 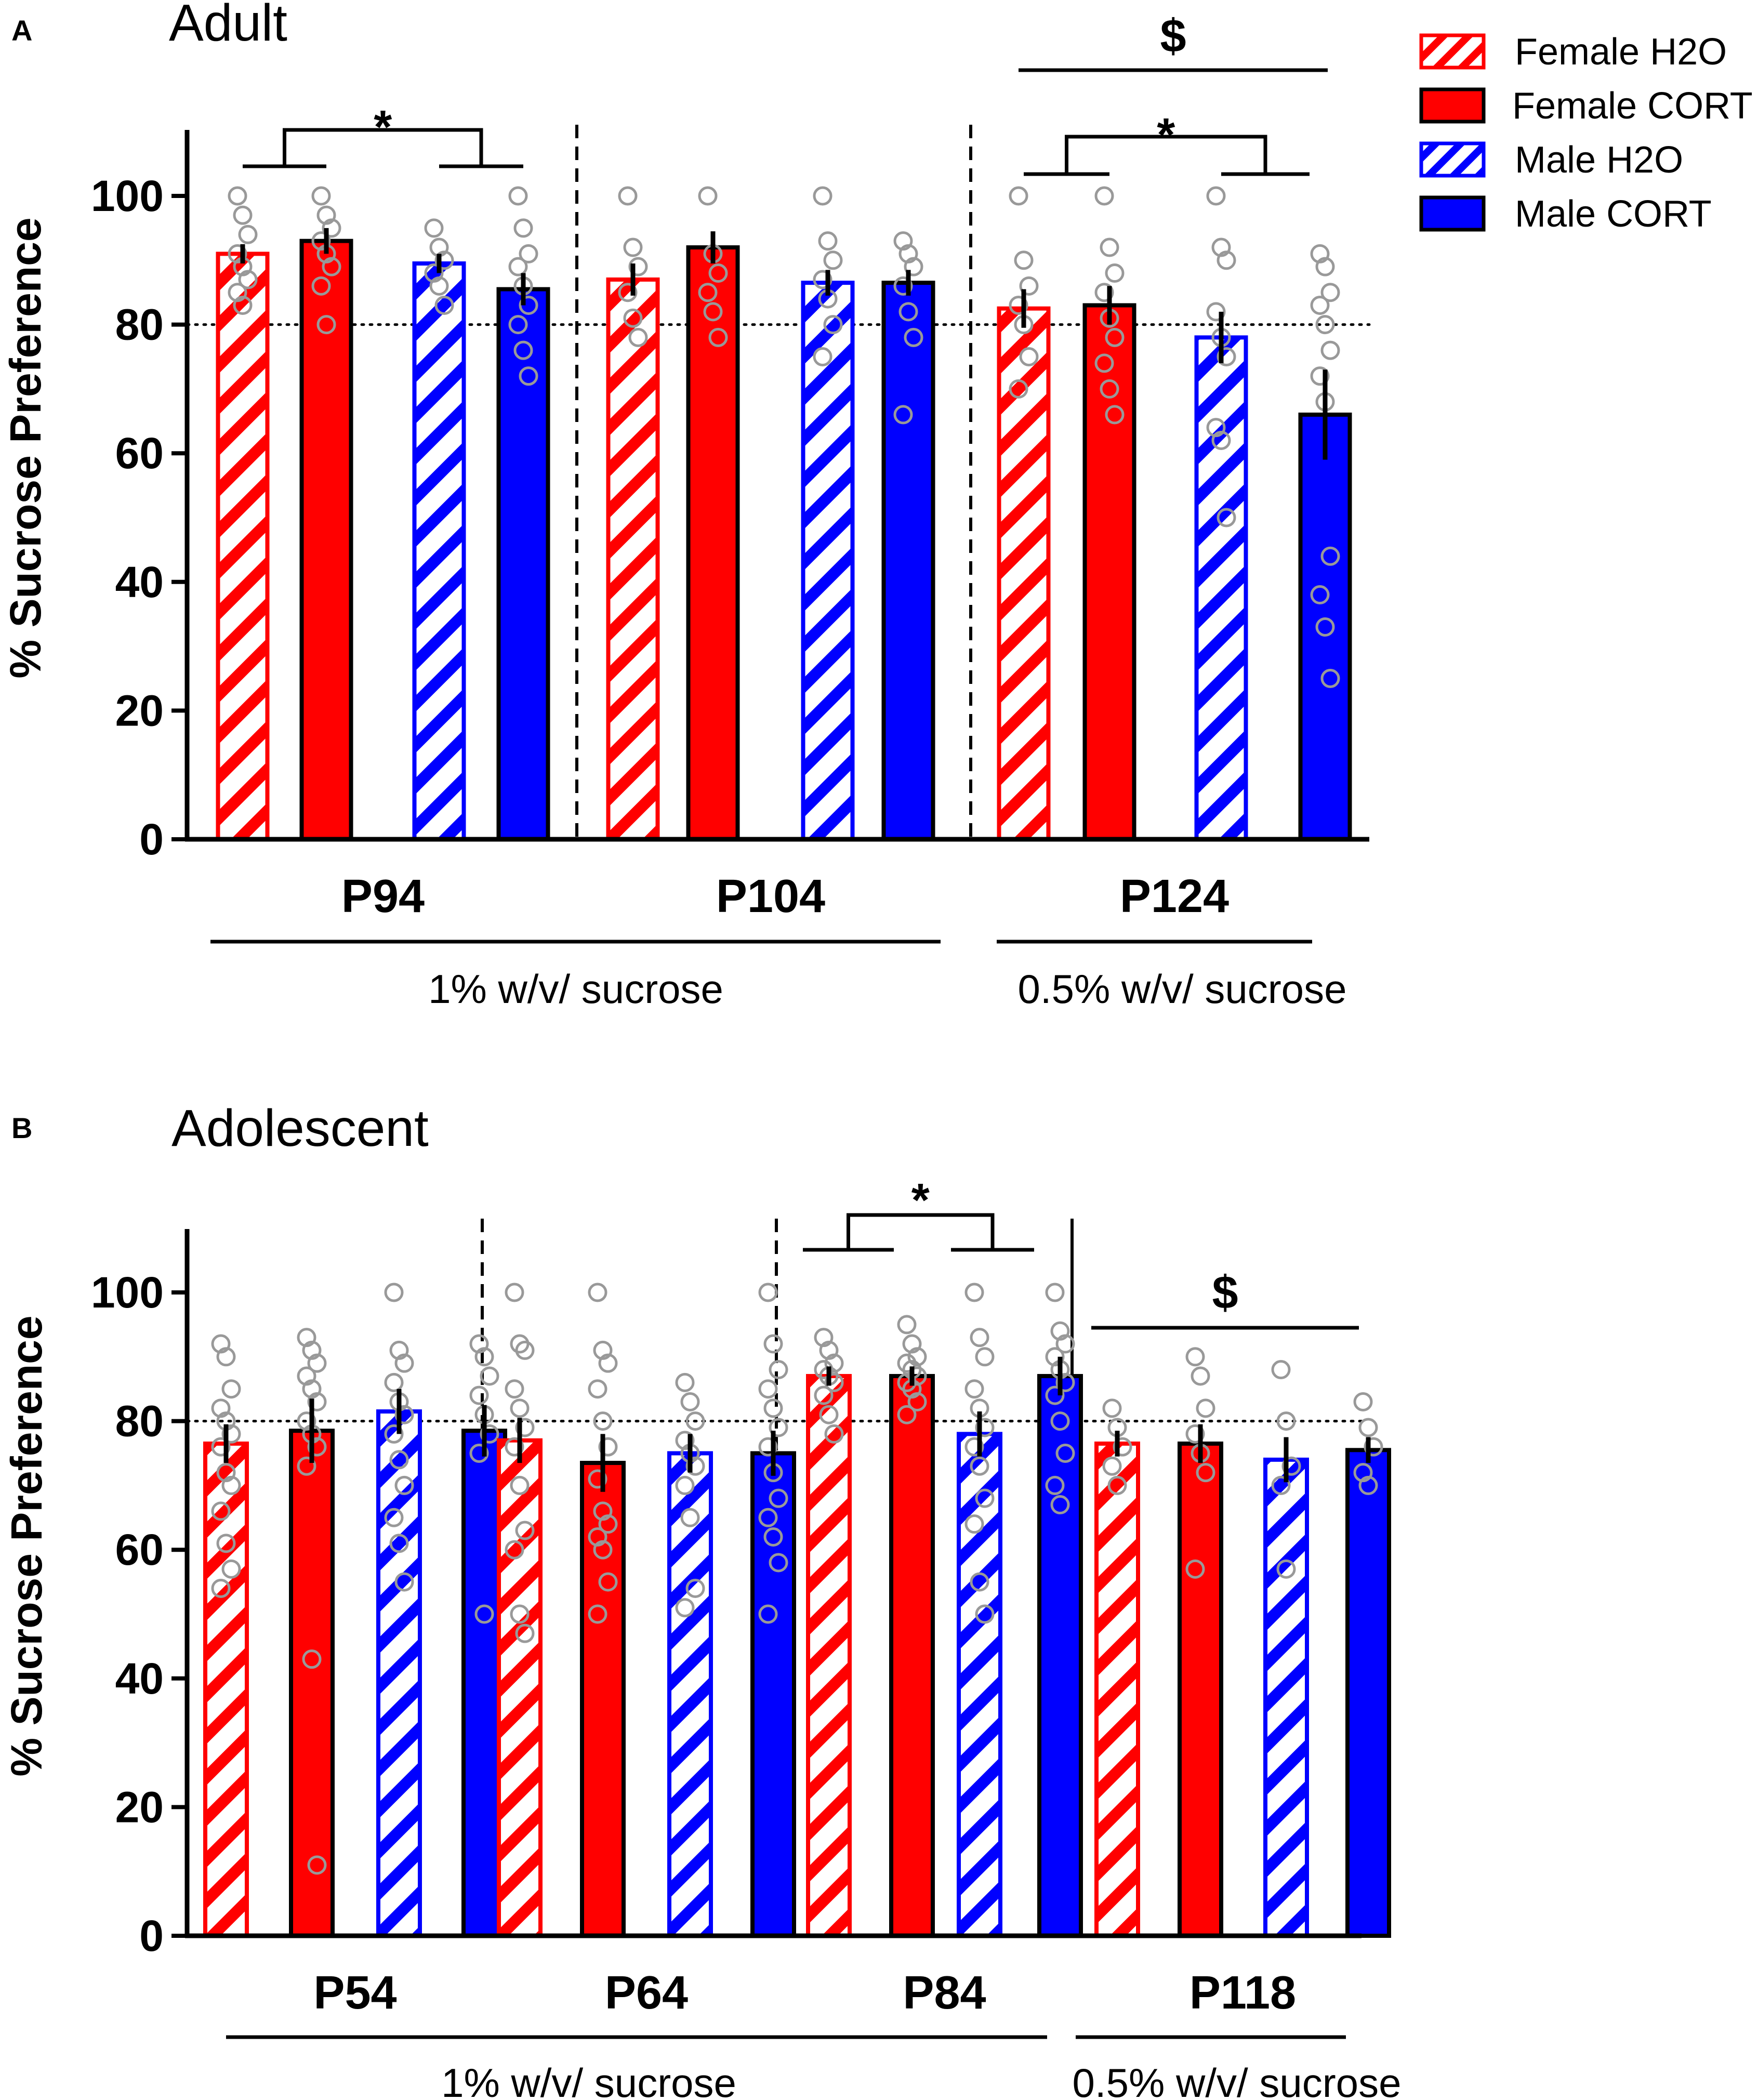 What do you see at coordinates (127, 1293) in the screenshot?
I see `panel-b-y-tick-label: 100` at bounding box center [127, 1293].